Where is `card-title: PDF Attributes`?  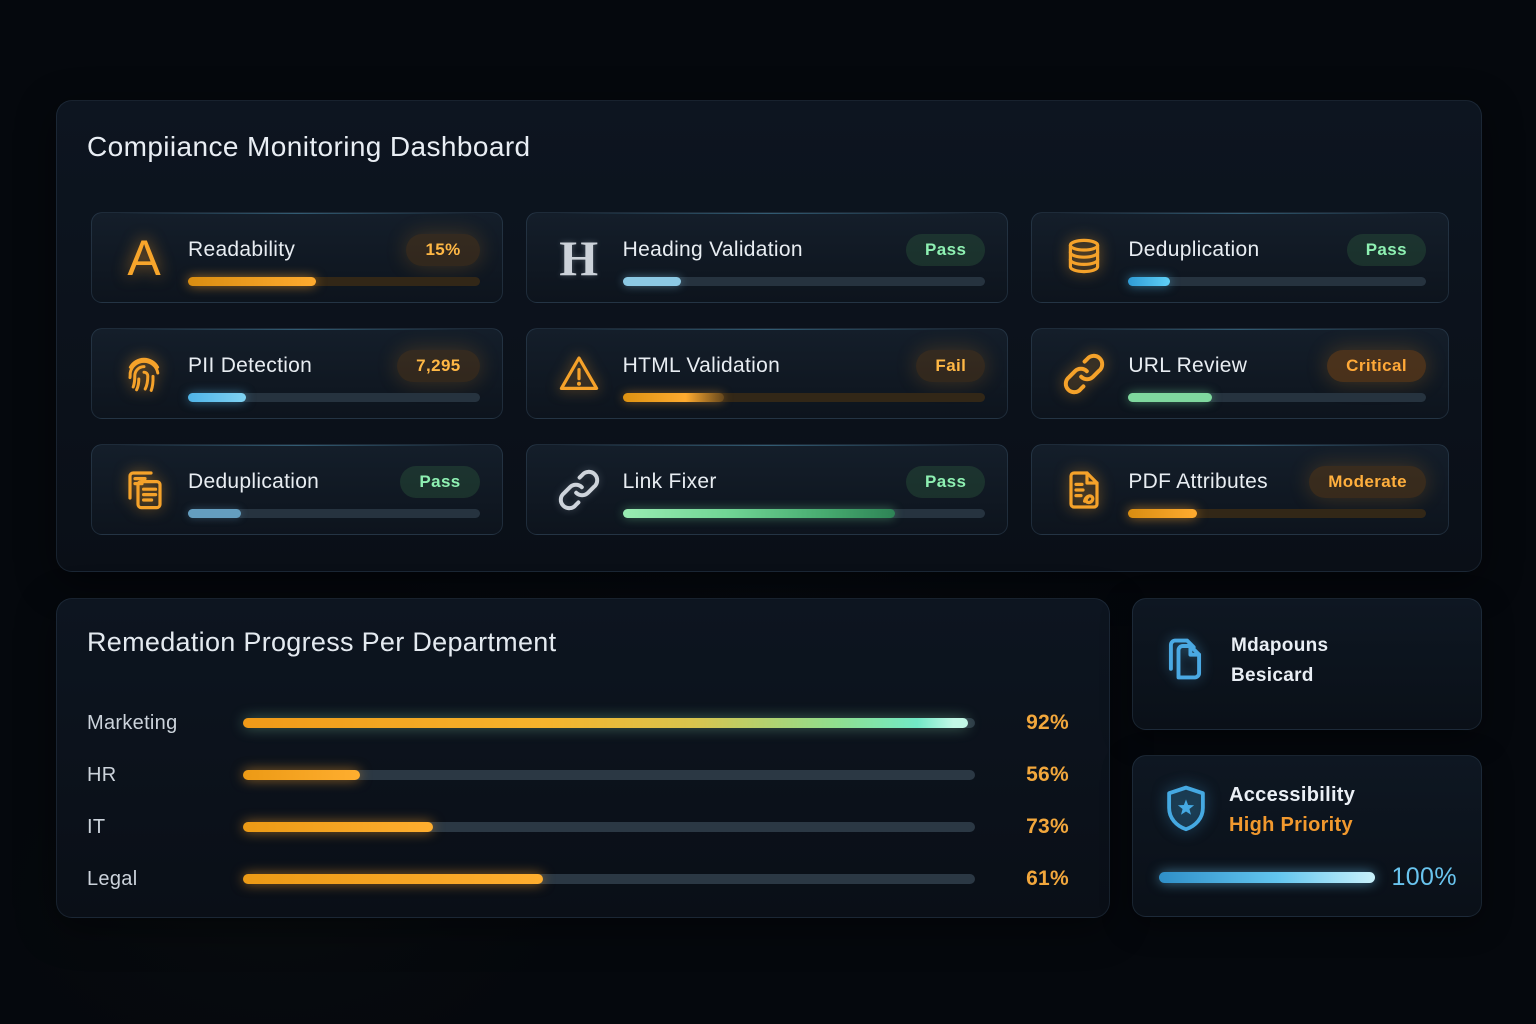
card-title: PDF Attributes is located at coordinates (1198, 481).